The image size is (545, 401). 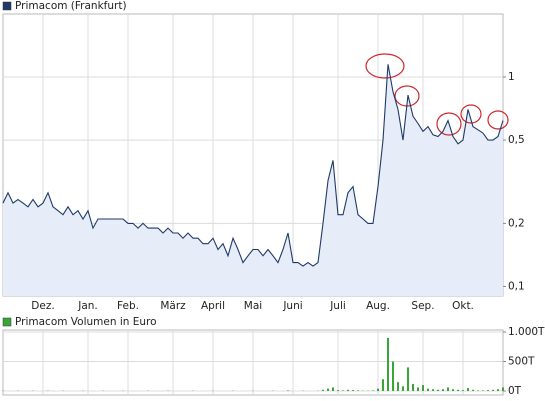 What do you see at coordinates (515, 391) in the screenshot?
I see `y-tick-label: 0T` at bounding box center [515, 391].